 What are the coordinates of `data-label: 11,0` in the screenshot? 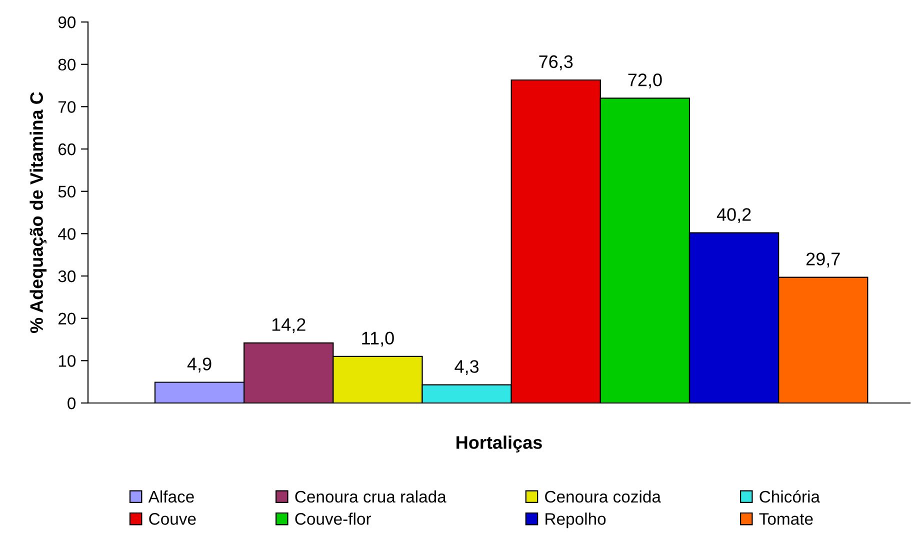 It's located at (378, 339).